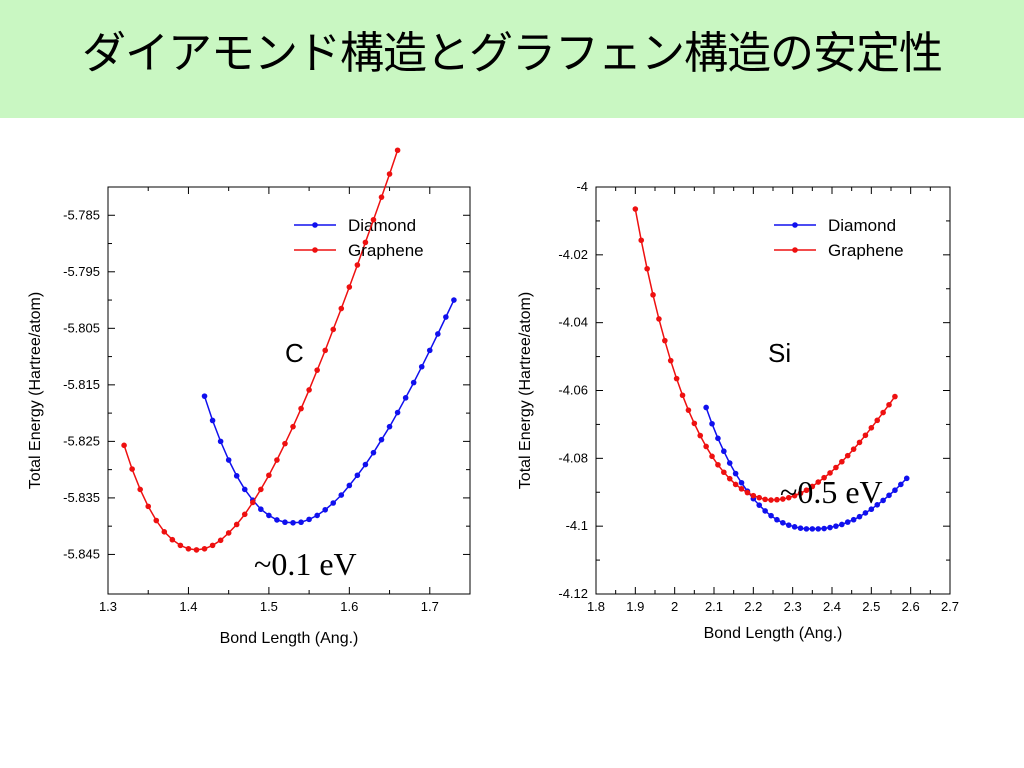 This screenshot has width=1024, height=768. What do you see at coordinates (866, 250) in the screenshot?
I see `silicon-legend-graphene-label: Graphene` at bounding box center [866, 250].